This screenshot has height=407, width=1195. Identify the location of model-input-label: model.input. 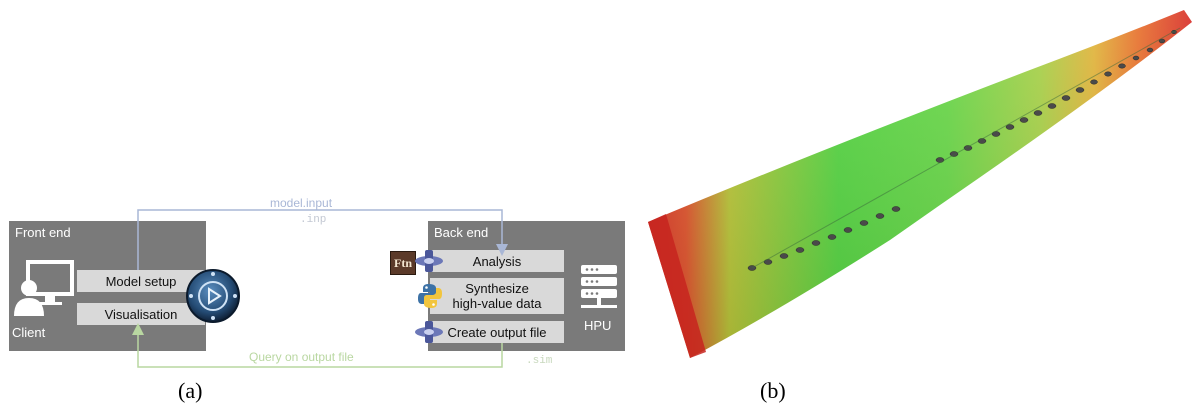
(301, 203).